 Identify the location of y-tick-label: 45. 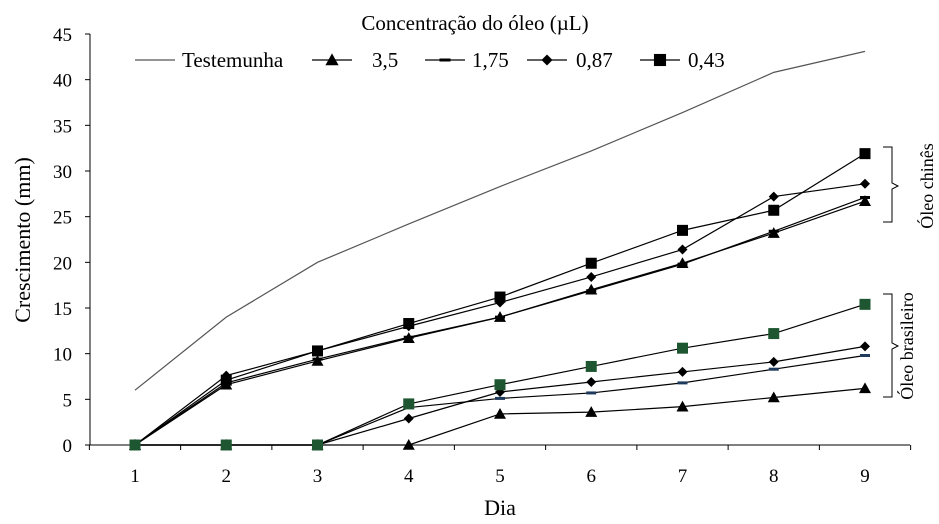
(62, 35).